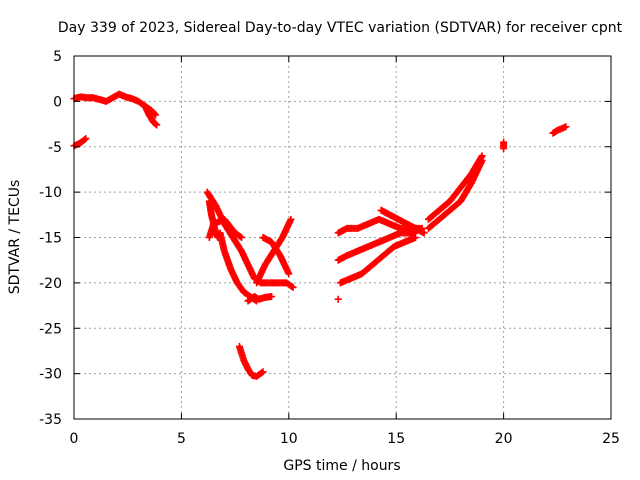  Describe the element at coordinates (50, 375) in the screenshot. I see `y-tick-label: -30` at that location.